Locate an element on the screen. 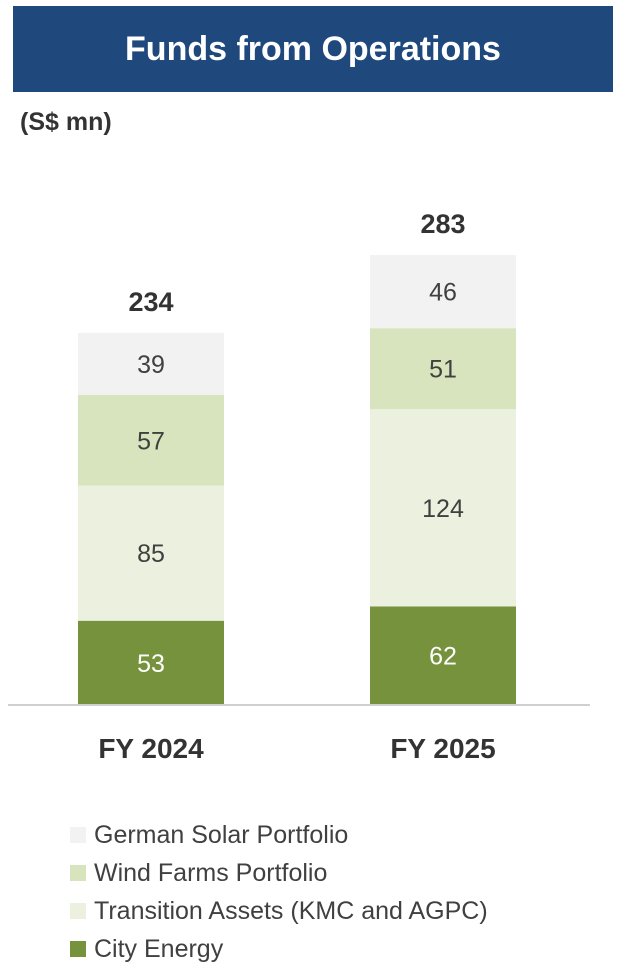  data-label: 85 is located at coordinates (151, 554).